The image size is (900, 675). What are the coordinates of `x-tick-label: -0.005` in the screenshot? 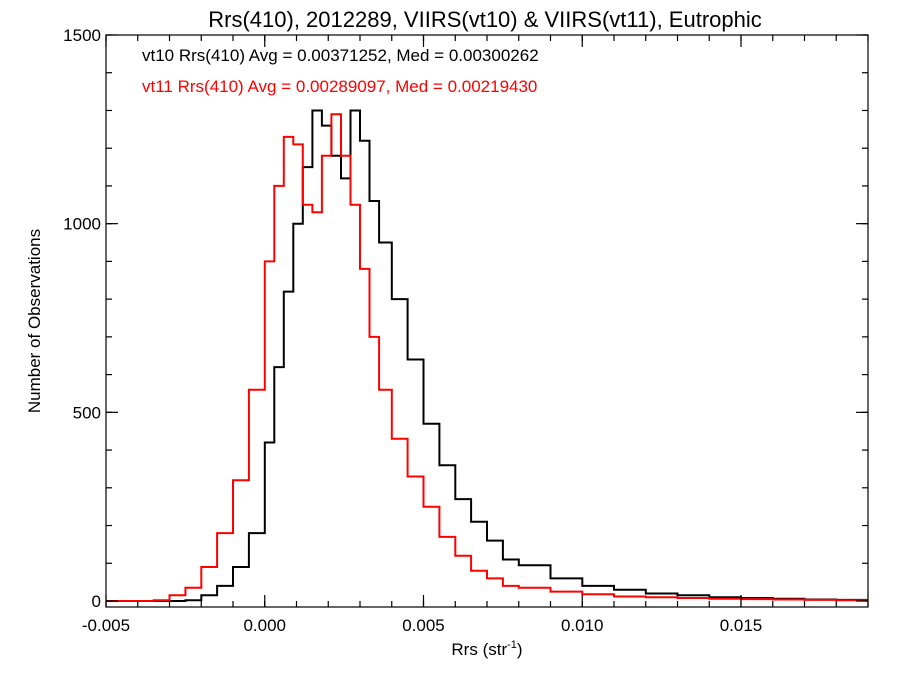 It's located at (106, 625).